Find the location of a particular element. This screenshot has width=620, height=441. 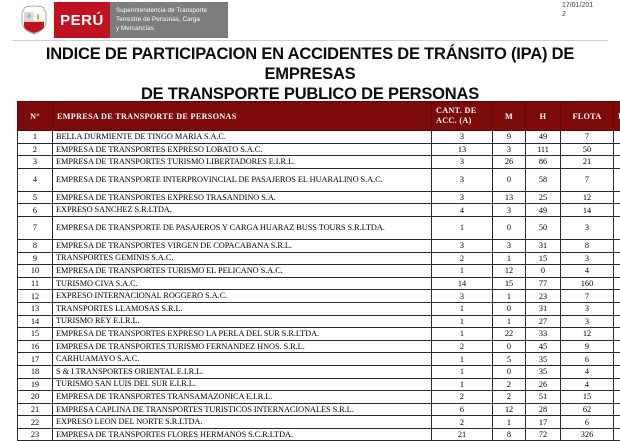

cell-num: 21 is located at coordinates (35, 409).